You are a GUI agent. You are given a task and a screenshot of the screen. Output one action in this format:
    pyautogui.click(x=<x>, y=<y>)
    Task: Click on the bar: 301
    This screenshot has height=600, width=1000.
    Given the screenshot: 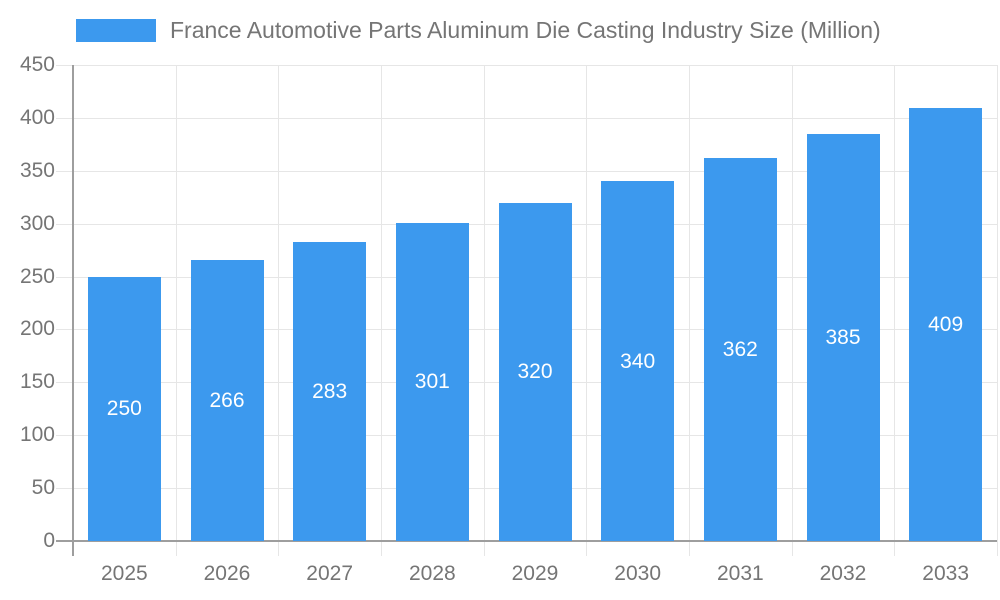 What is the action you would take?
    pyautogui.click(x=432, y=381)
    